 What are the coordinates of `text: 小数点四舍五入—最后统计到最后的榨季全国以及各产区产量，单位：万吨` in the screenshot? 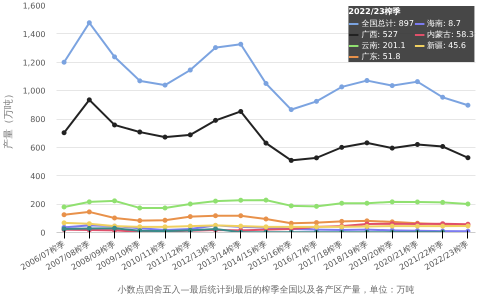 It's located at (266, 290).